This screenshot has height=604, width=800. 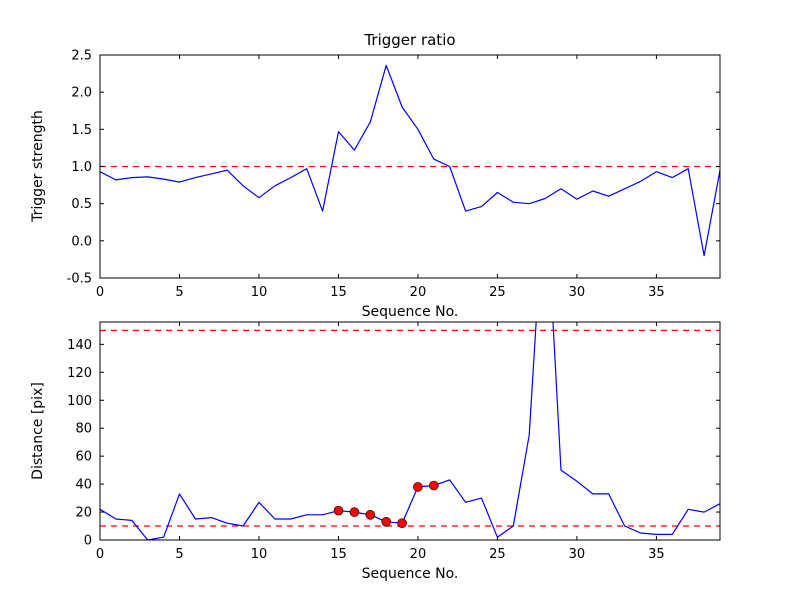 What do you see at coordinates (83, 513) in the screenshot?
I see `y-tick-label: 20` at bounding box center [83, 513].